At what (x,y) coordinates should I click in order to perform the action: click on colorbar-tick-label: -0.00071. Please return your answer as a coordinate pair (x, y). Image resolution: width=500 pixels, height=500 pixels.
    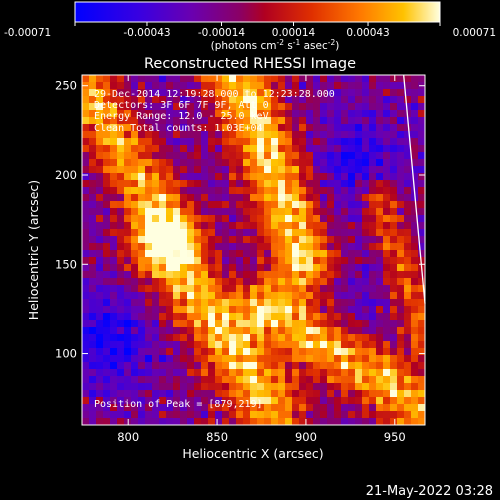
    Looking at the image, I should click on (27, 33).